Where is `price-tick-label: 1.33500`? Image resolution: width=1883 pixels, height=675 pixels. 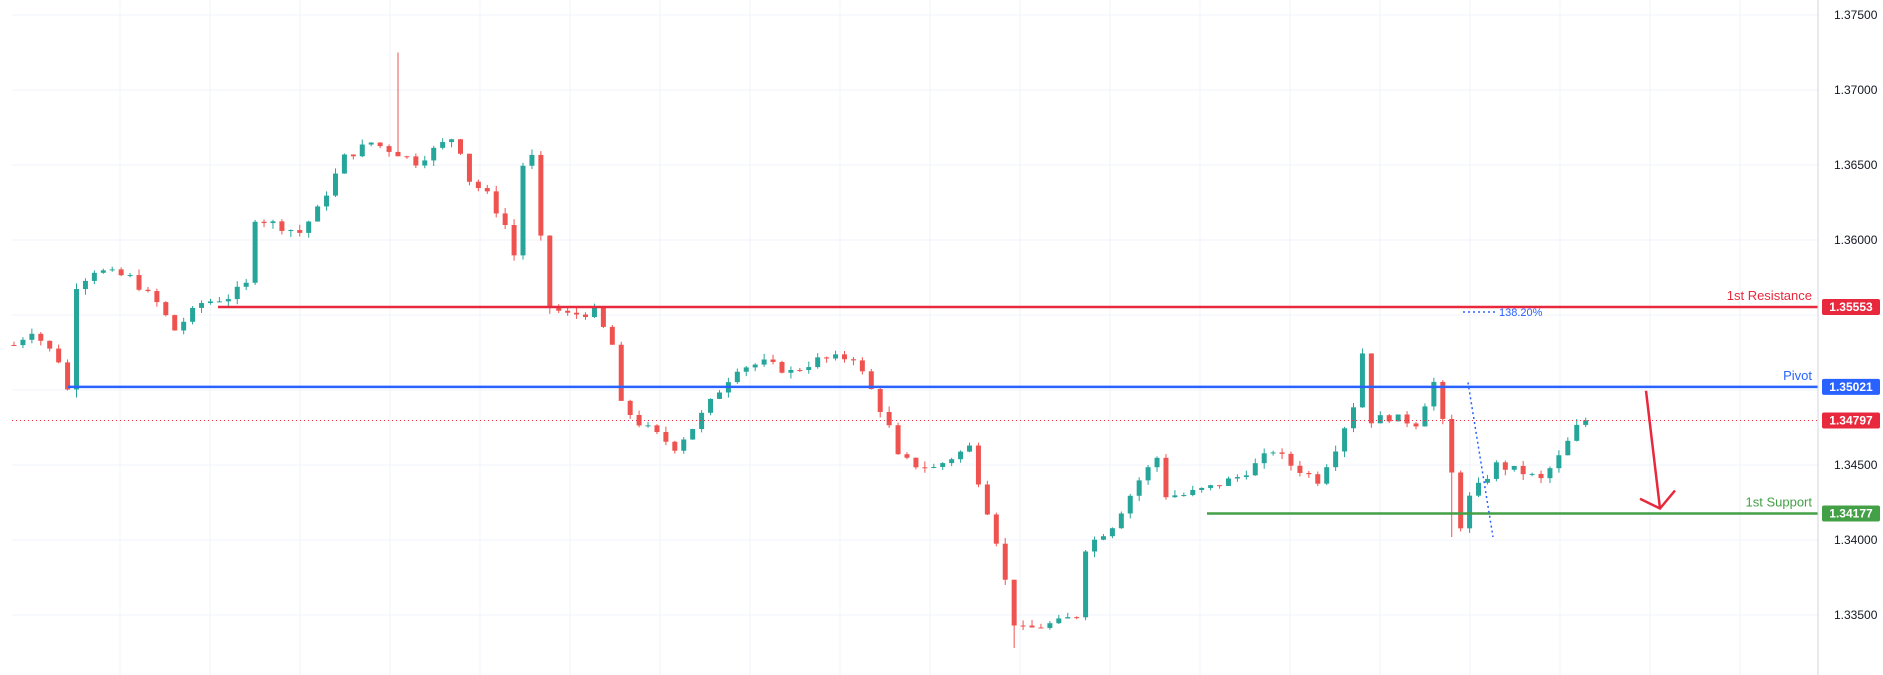 price-tick-label: 1.33500 is located at coordinates (1856, 615).